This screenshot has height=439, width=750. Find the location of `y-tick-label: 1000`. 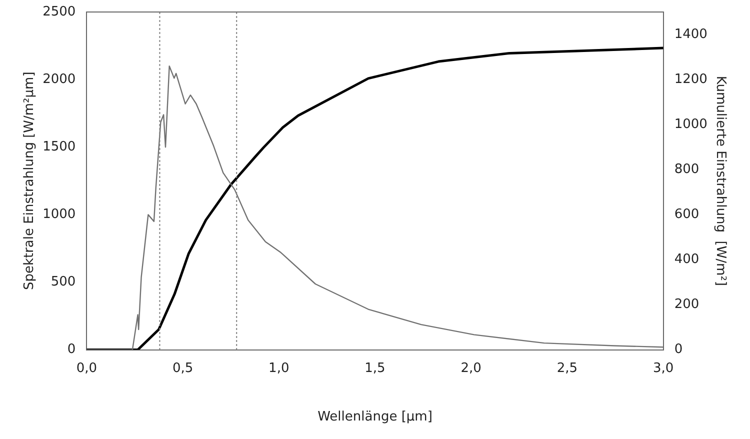

y-tick-label: 1000 is located at coordinates (59, 214).